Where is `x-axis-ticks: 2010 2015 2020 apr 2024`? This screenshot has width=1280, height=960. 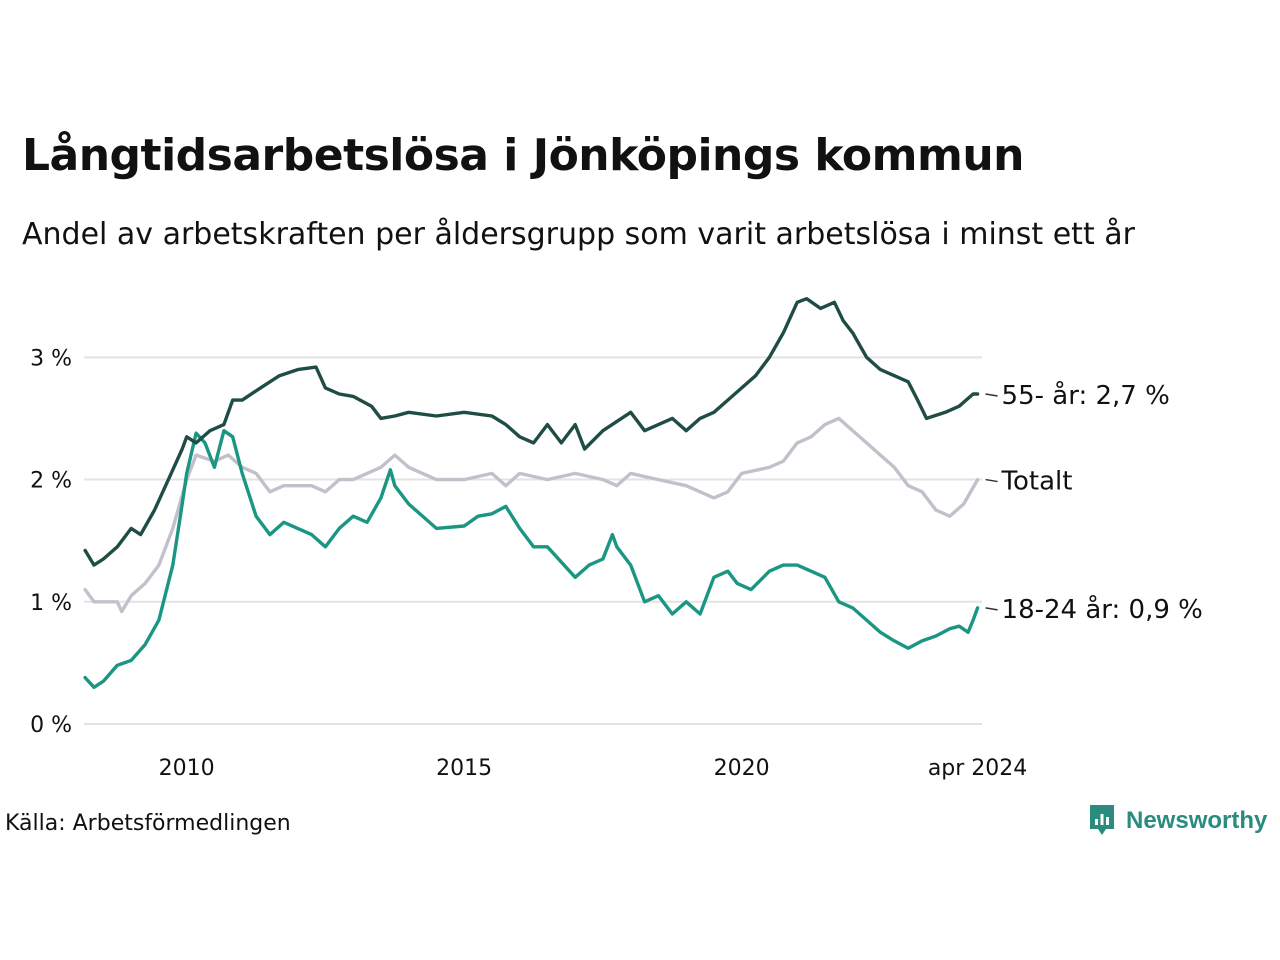
x-axis-ticks: 2010 2015 2020 apr 2024 is located at coordinates (593, 768).